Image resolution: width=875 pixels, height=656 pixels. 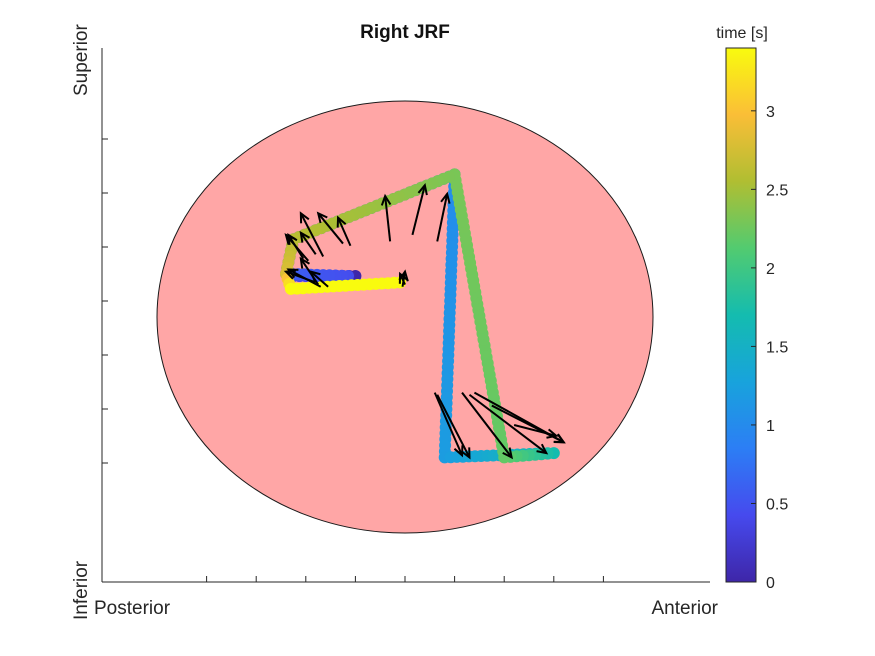 I want to click on x-axis-ticks, so click(x=405, y=579).